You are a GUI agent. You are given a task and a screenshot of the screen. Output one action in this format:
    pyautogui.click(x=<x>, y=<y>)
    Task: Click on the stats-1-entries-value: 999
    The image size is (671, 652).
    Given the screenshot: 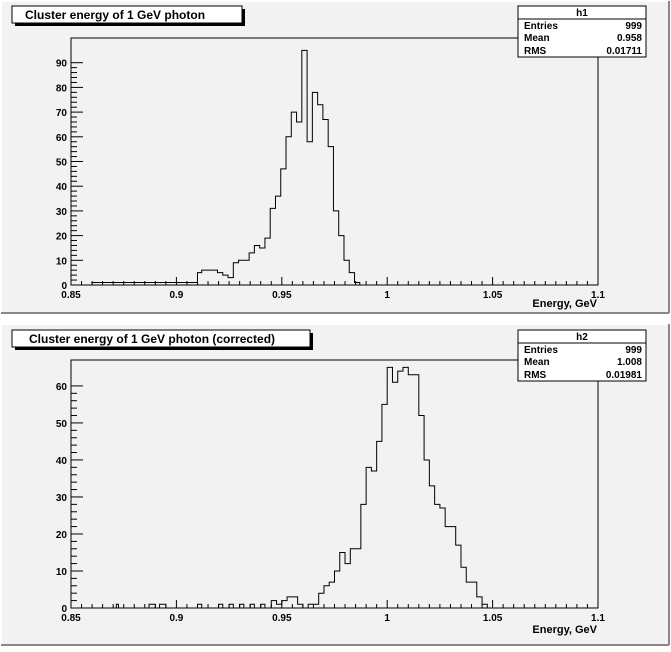 What is the action you would take?
    pyautogui.click(x=633, y=26)
    